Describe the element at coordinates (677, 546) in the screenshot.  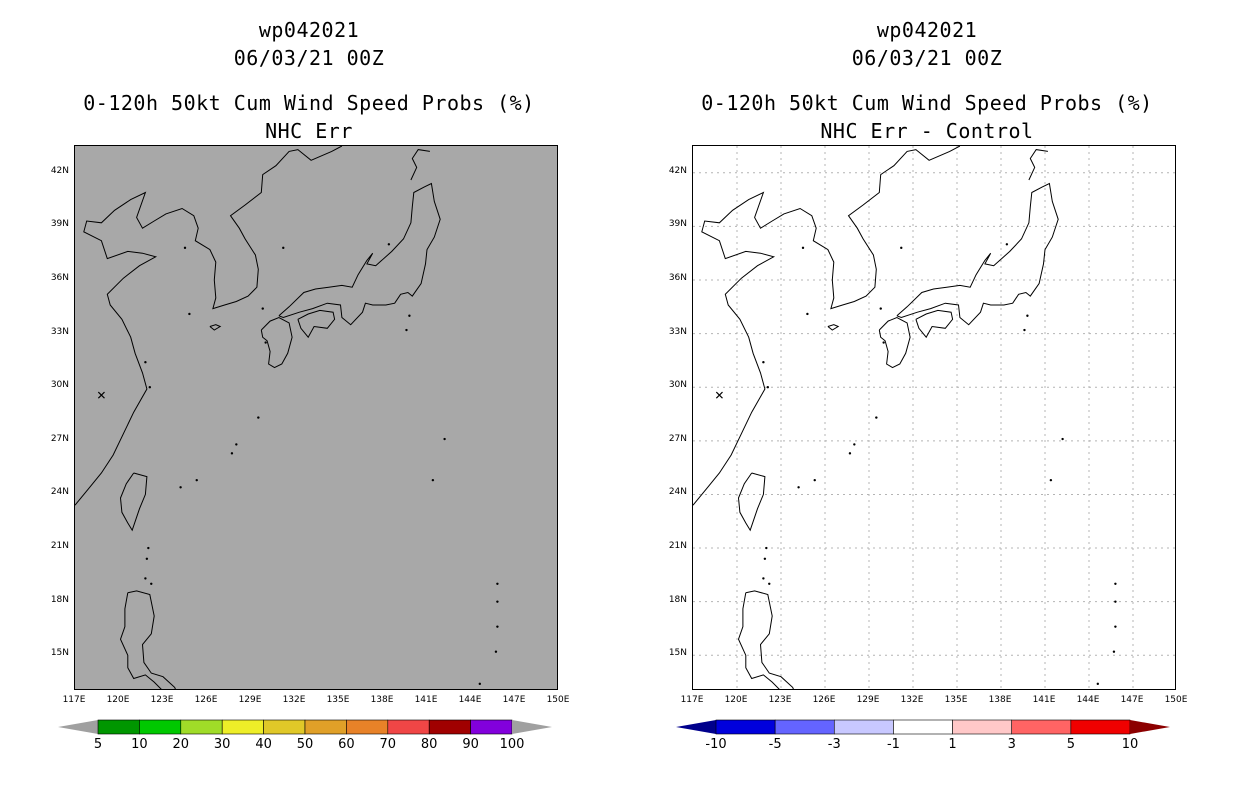
I see `lat-tick-label: 21N` at that location.